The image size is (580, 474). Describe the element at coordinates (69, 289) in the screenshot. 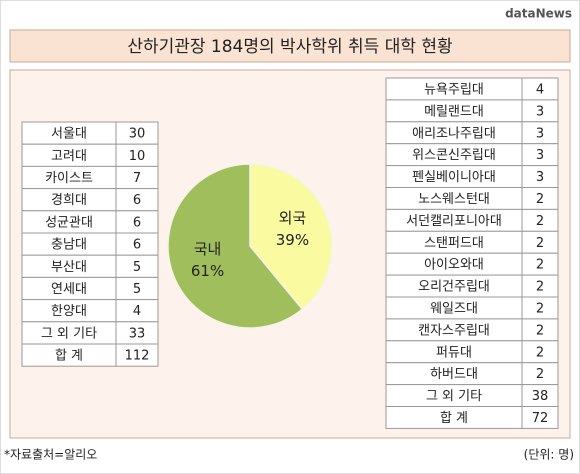

I see `row-label: 연세대` at that location.